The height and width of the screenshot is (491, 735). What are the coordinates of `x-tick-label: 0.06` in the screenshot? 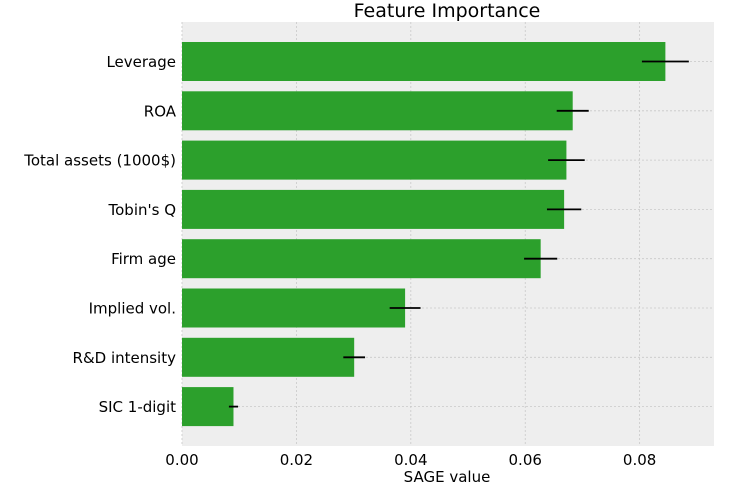 It's located at (525, 460).